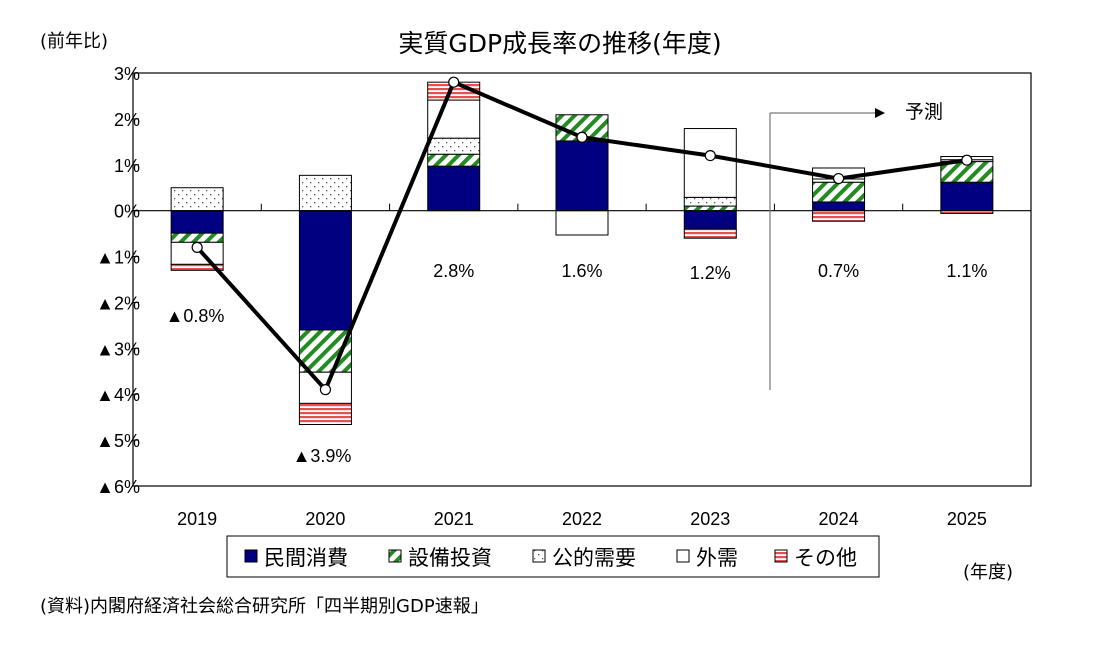 The height and width of the screenshot is (648, 1099). I want to click on data-label: ▲3.9%, so click(322, 456).